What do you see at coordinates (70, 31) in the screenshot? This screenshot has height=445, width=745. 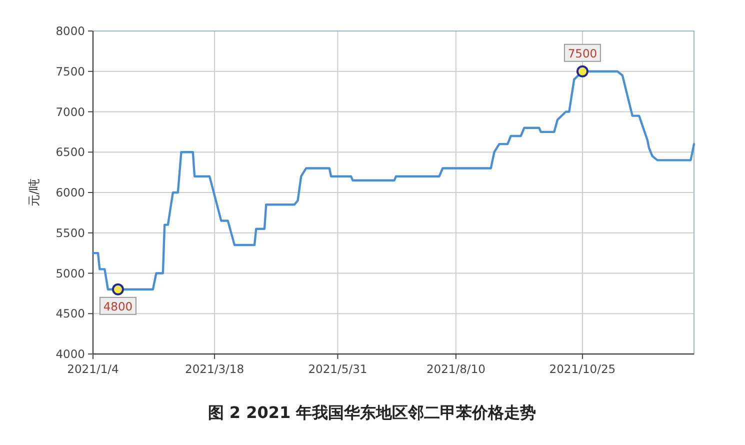 I see `y-tick-label: 8000` at bounding box center [70, 31].